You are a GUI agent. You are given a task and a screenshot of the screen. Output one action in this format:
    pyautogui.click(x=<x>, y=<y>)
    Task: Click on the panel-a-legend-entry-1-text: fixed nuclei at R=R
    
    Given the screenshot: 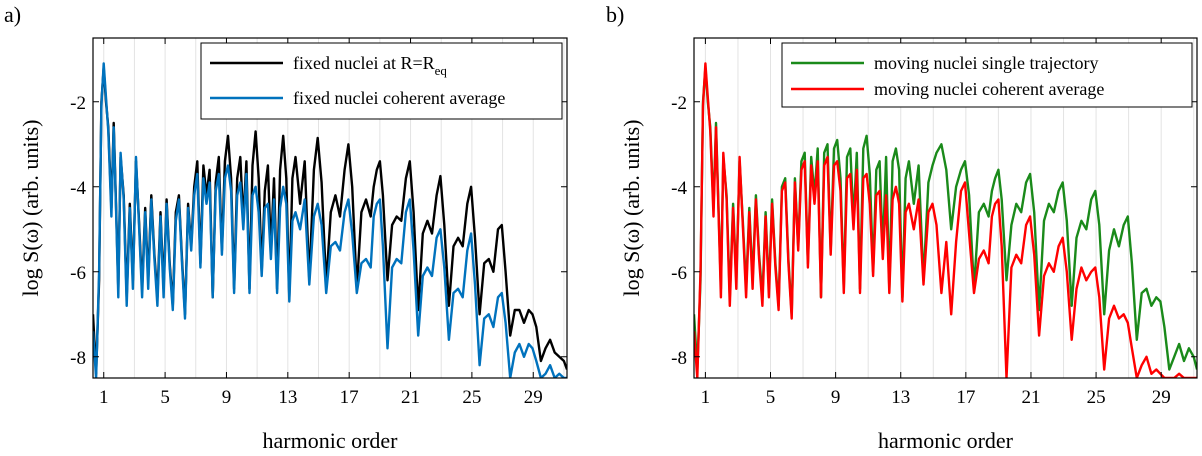 What is the action you would take?
    pyautogui.click(x=364, y=63)
    